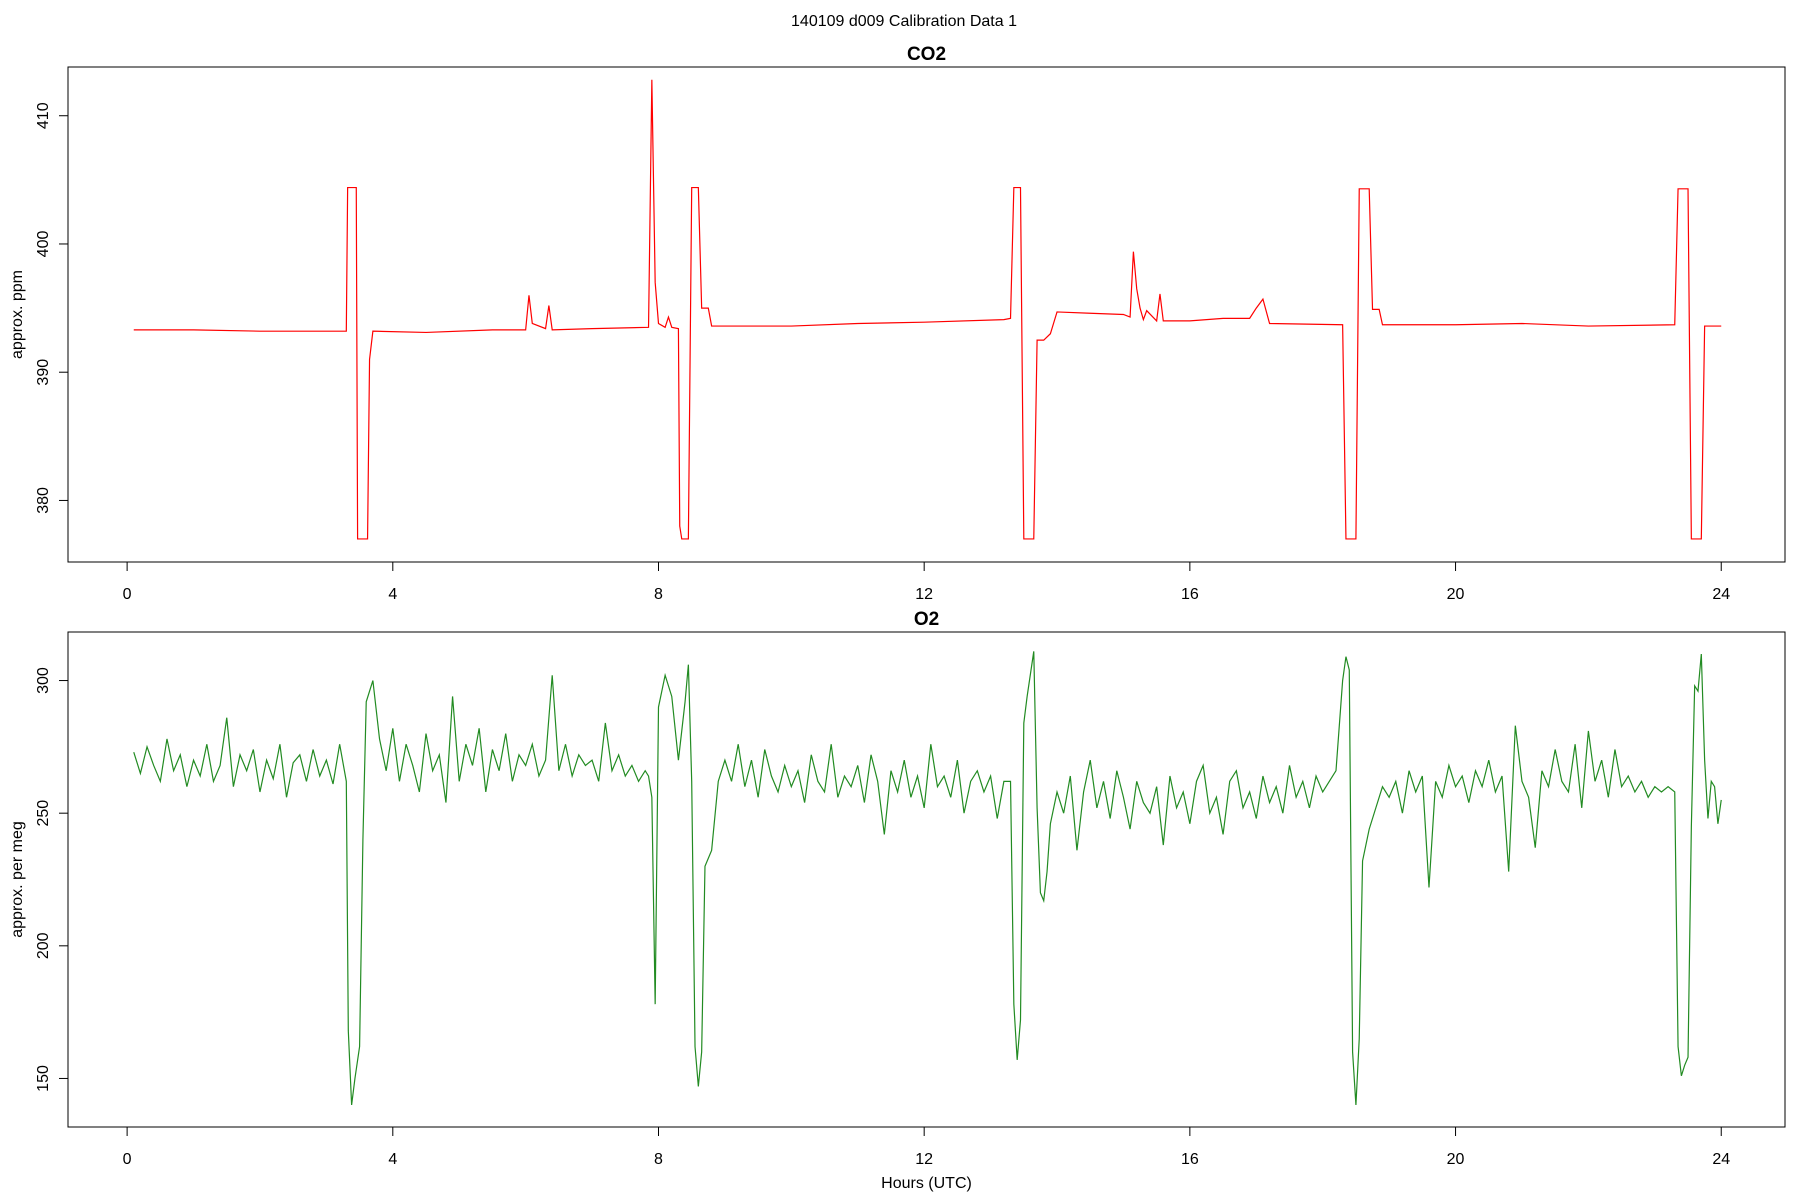 This screenshot has height=1200, width=1800. What do you see at coordinates (904, 21) in the screenshot?
I see `figure-title: 140109 d009 Calibration Data 1` at bounding box center [904, 21].